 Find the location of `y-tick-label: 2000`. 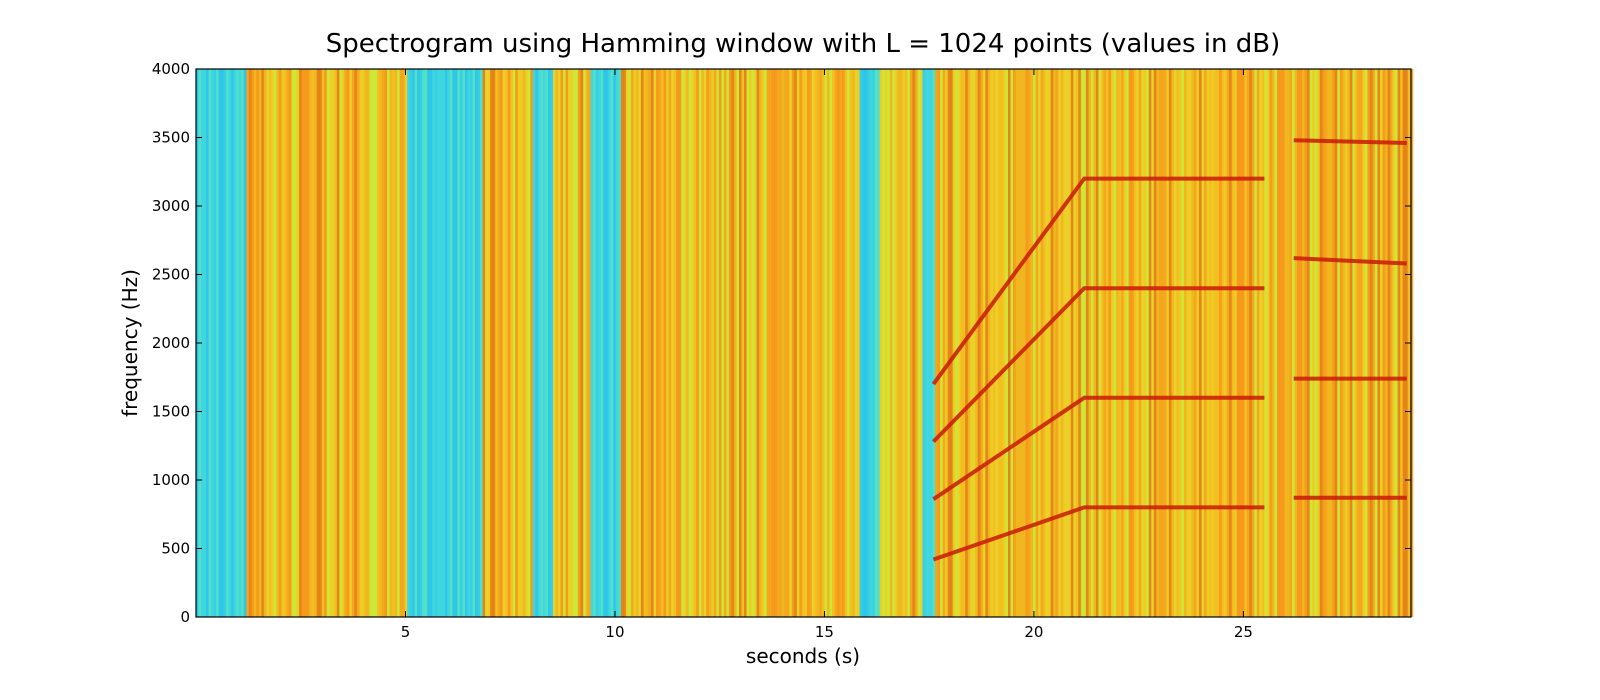

y-tick-label: 2000 is located at coordinates (171, 343).